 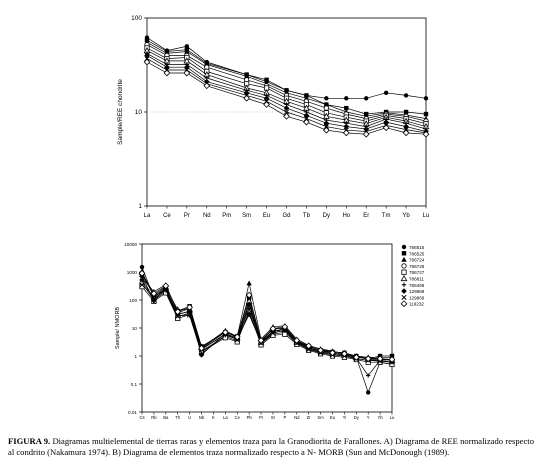 I want to click on x-tick-label: Pm, so click(x=226, y=216).